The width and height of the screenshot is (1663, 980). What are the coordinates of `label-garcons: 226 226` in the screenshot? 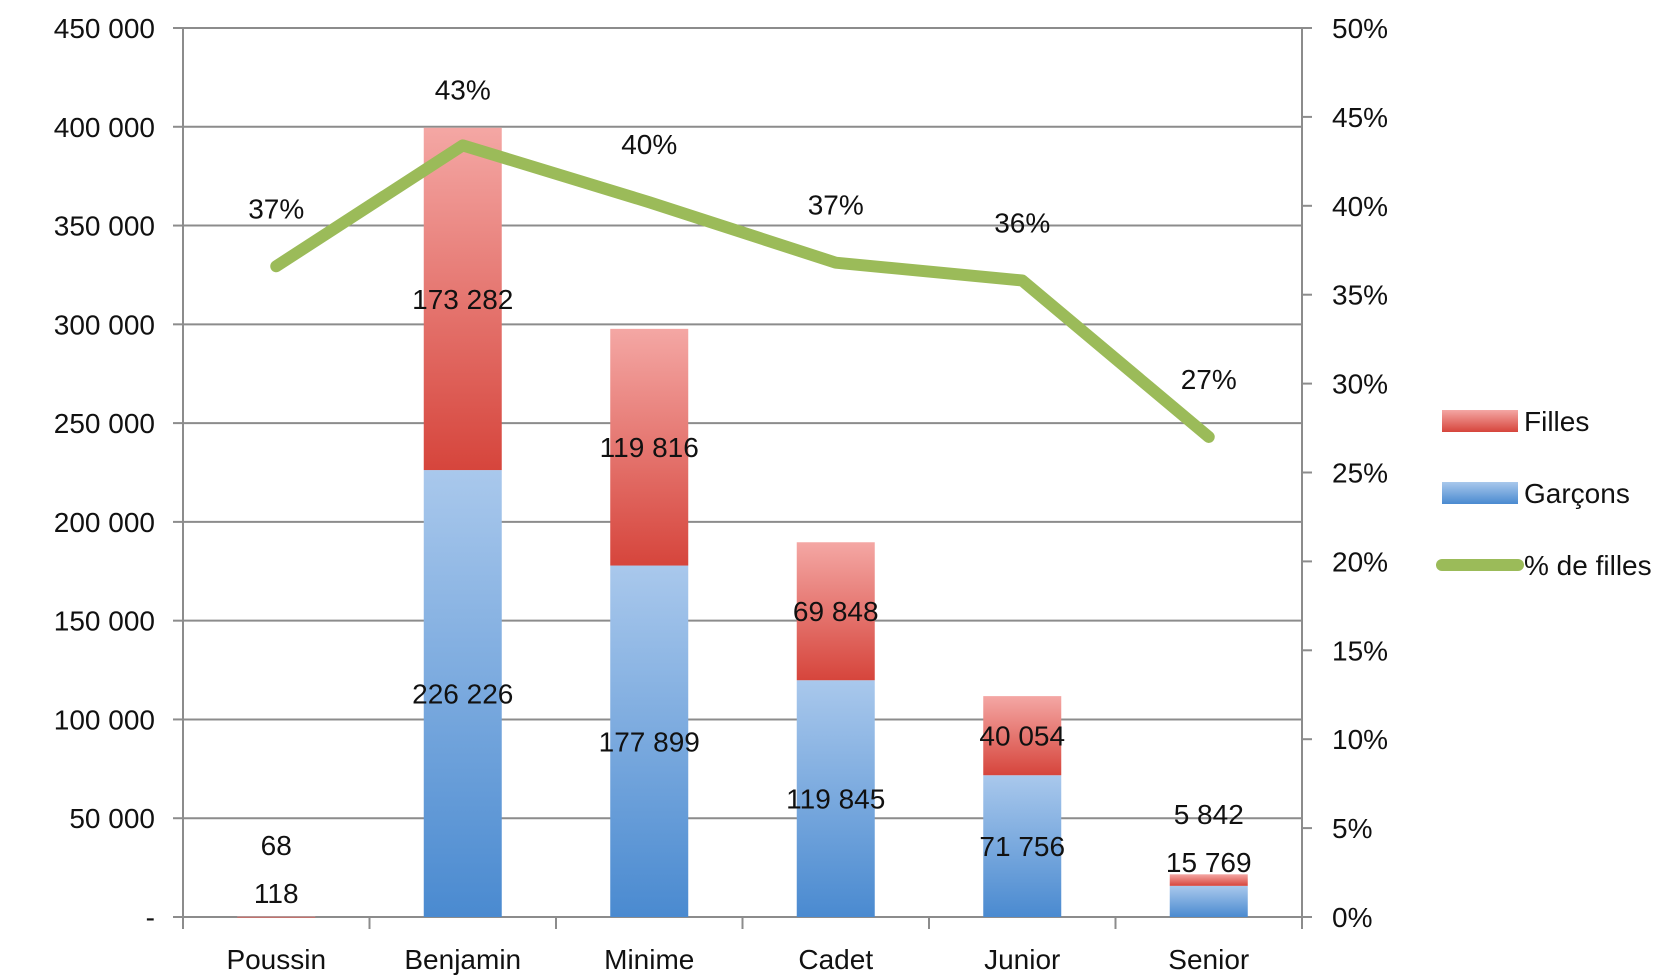 It's located at (462, 694).